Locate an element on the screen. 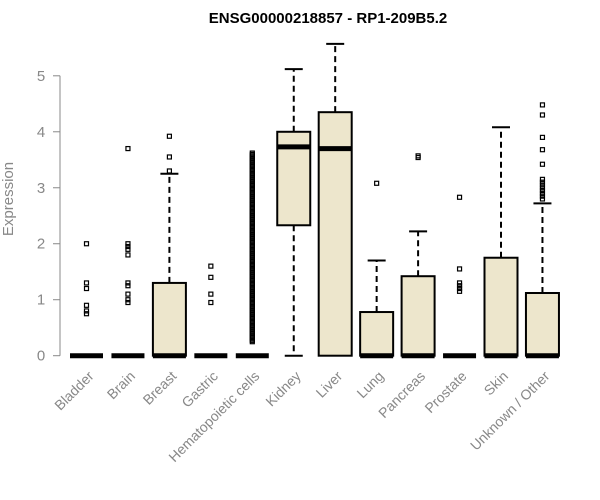 The image size is (600, 500). y-ticks: 0 1 2 3 4 5 is located at coordinates (48, 216).